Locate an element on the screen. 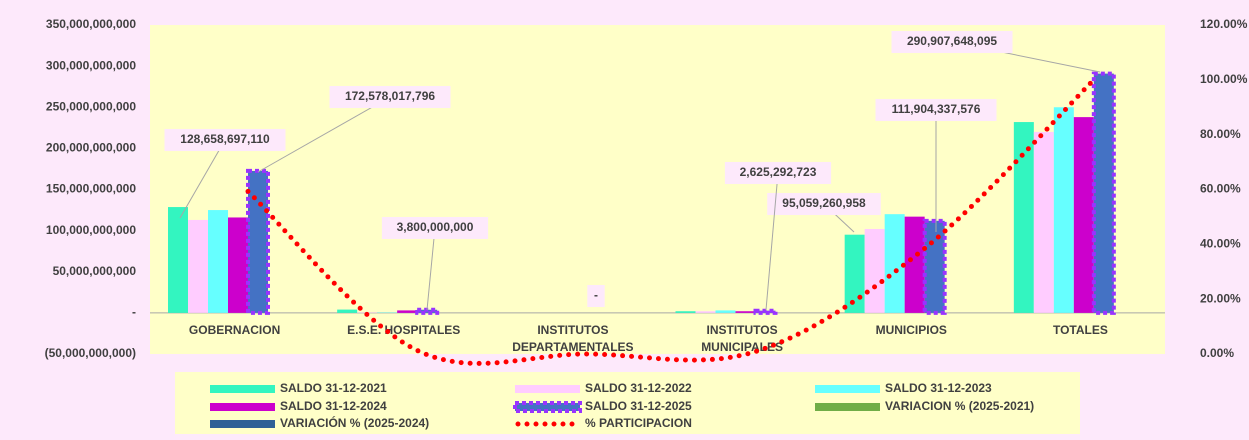  y-tick-label: 200,000,000,000 is located at coordinates (91, 148).